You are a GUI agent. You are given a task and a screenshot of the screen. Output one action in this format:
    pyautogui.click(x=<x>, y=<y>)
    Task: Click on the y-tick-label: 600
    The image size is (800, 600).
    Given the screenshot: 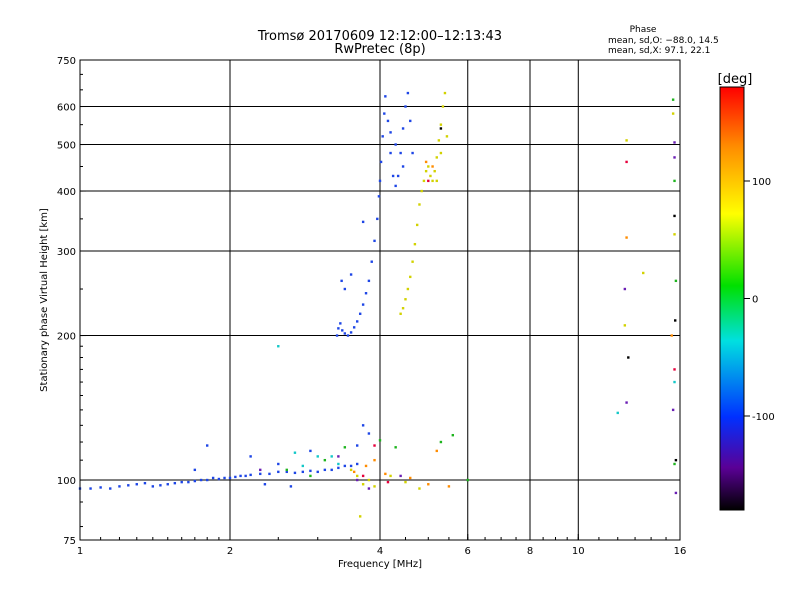 What is the action you would take?
    pyautogui.click(x=66, y=108)
    